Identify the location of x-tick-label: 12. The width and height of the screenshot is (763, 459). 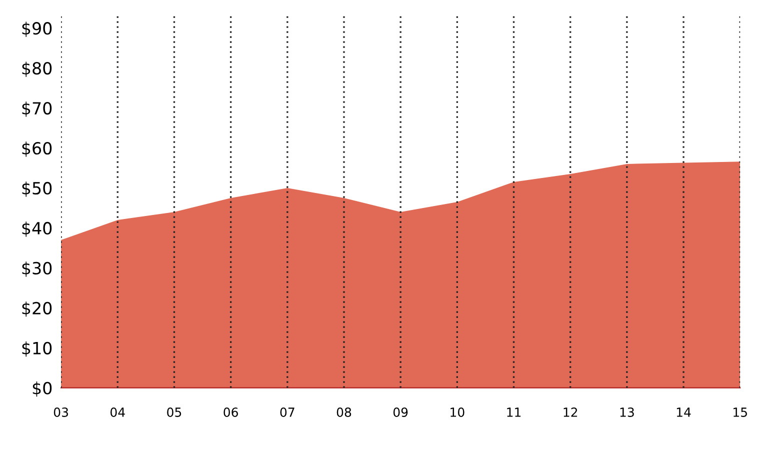
(571, 412).